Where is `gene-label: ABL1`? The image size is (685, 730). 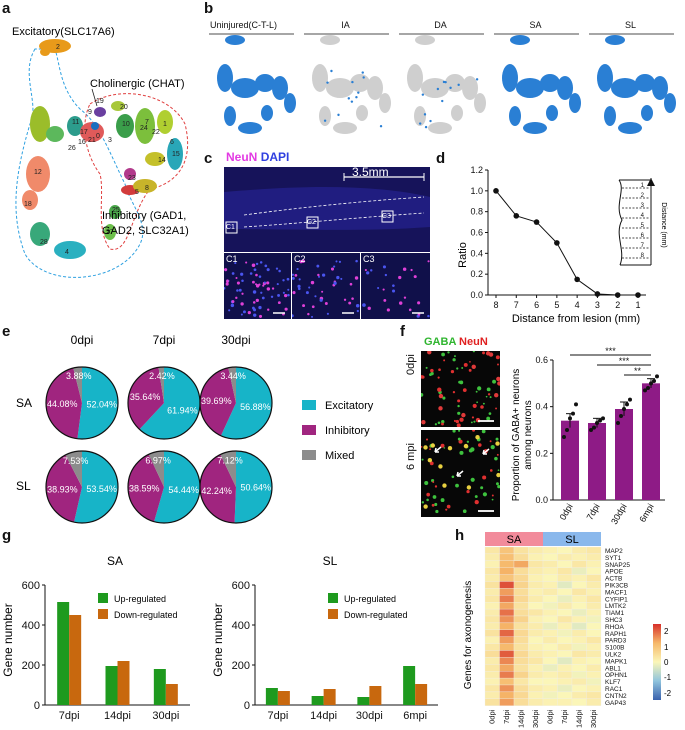 gene-label: ABL1 is located at coordinates (613, 668).